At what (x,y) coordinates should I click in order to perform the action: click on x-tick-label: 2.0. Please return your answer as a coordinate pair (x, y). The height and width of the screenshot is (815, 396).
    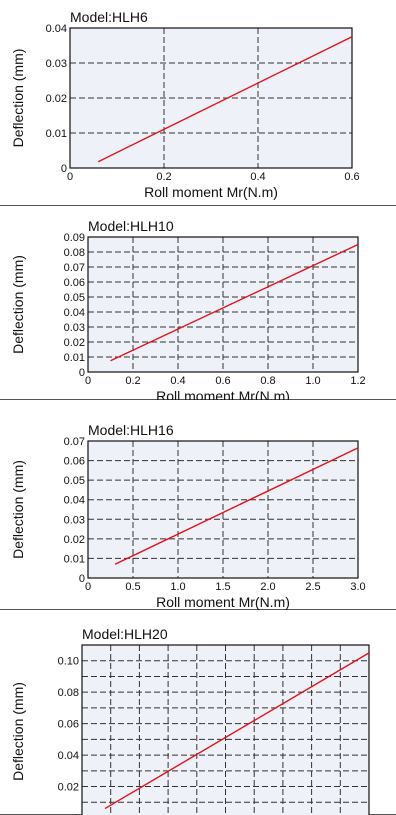
    Looking at the image, I should click on (267, 587).